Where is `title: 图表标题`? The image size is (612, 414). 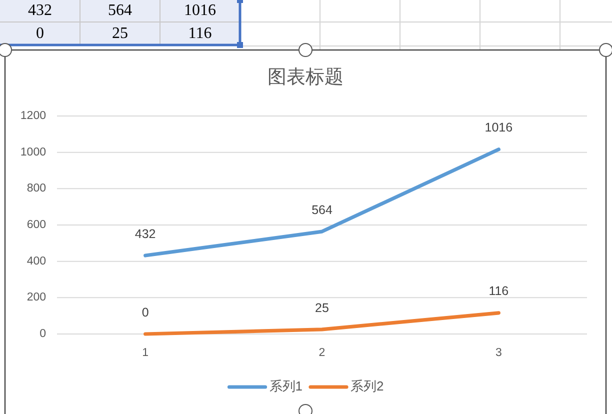
title: 图表标题 is located at coordinates (306, 77).